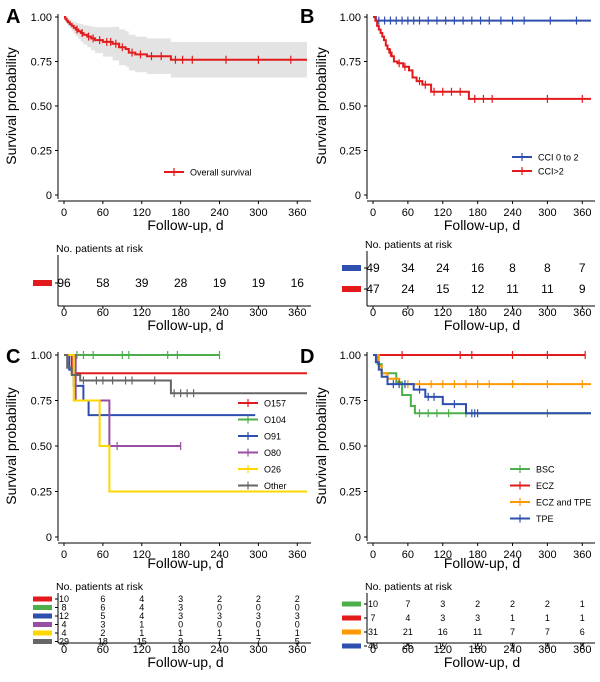 This screenshot has height=682, width=600. I want to click on x-tick-label: 240, so click(512, 555).